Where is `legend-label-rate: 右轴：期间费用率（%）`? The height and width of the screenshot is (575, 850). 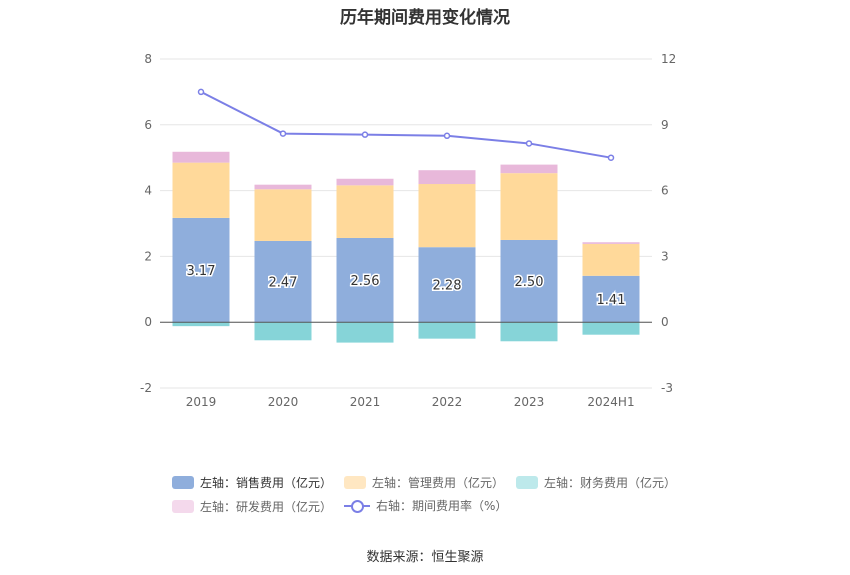 legend-label-rate: 右轴：期间费用率（%） is located at coordinates (442, 506).